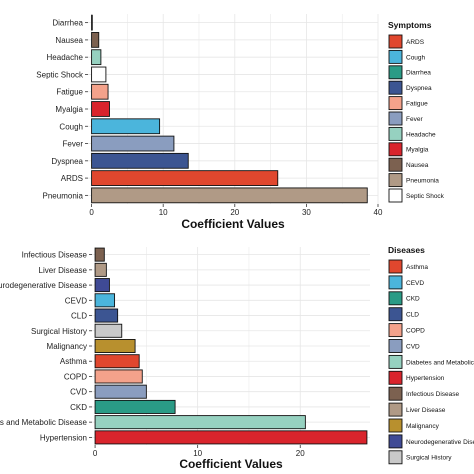 Image resolution: width=474 pixels, height=474 pixels. Describe the element at coordinates (426, 410) in the screenshot. I see `legend-label: Liver Disease` at that location.